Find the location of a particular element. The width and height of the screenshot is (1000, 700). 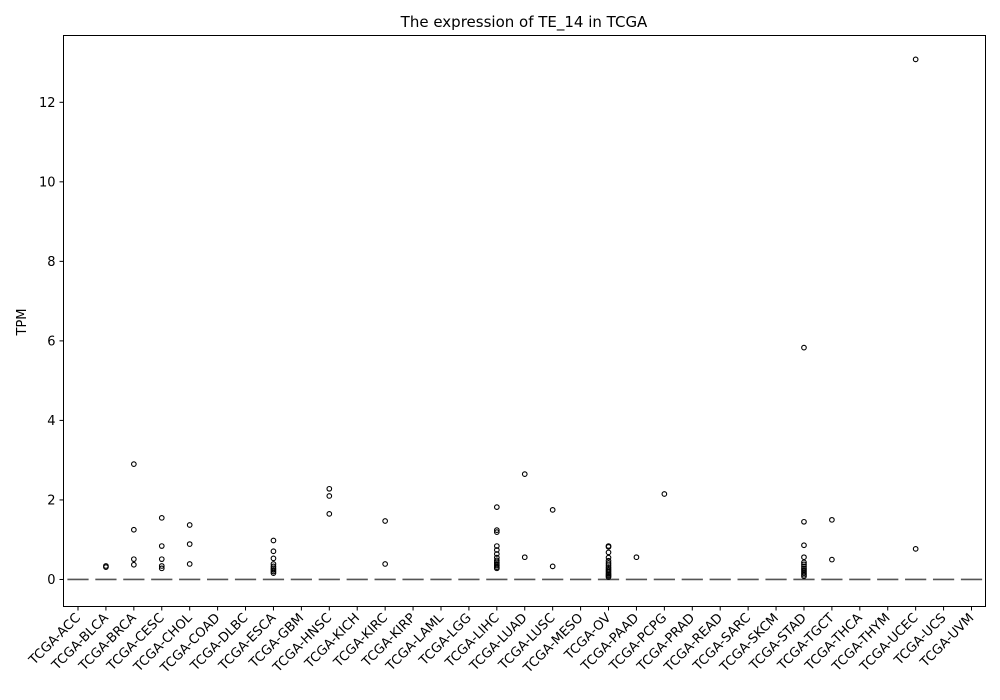

y-tick-label: 8 is located at coordinates (51, 262).